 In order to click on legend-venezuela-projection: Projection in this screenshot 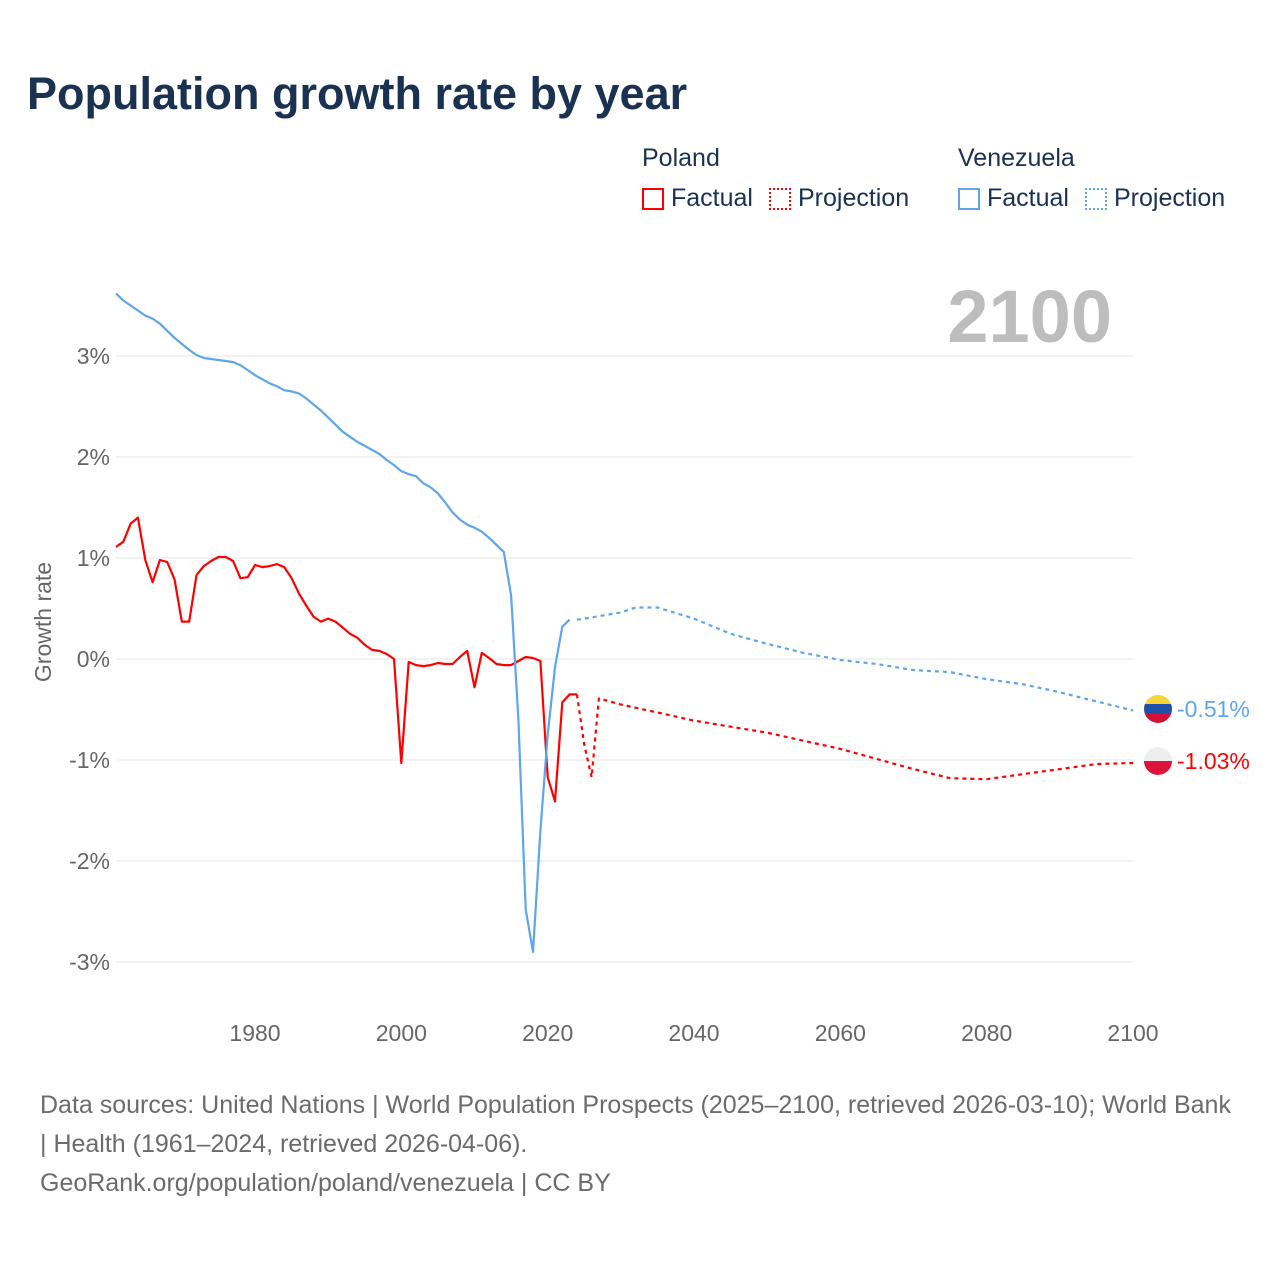, I will do `click(1155, 198)`.